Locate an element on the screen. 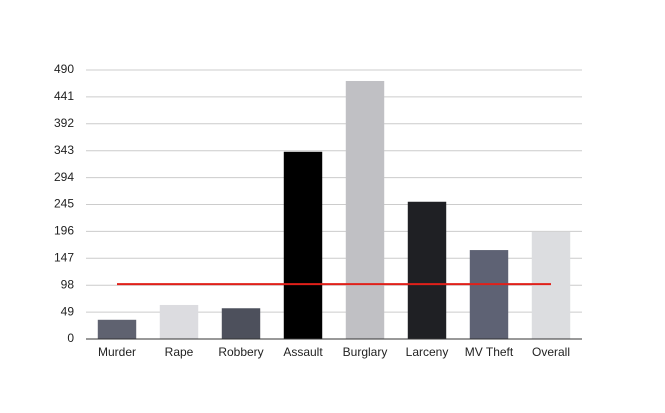  x-tick-label: Overall is located at coordinates (551, 352).